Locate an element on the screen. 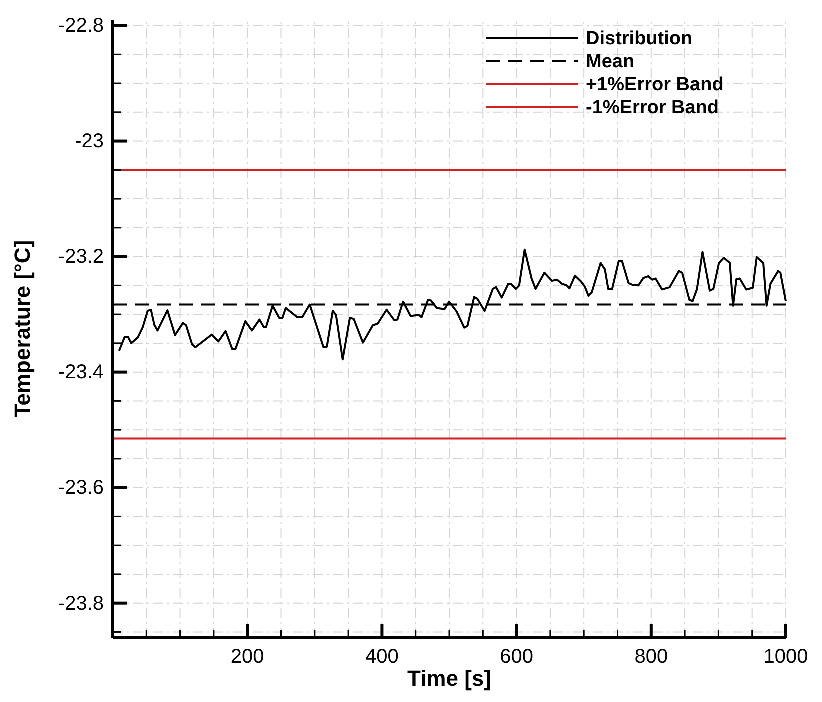  y-tick-label: -23.2 is located at coordinates (81, 257).